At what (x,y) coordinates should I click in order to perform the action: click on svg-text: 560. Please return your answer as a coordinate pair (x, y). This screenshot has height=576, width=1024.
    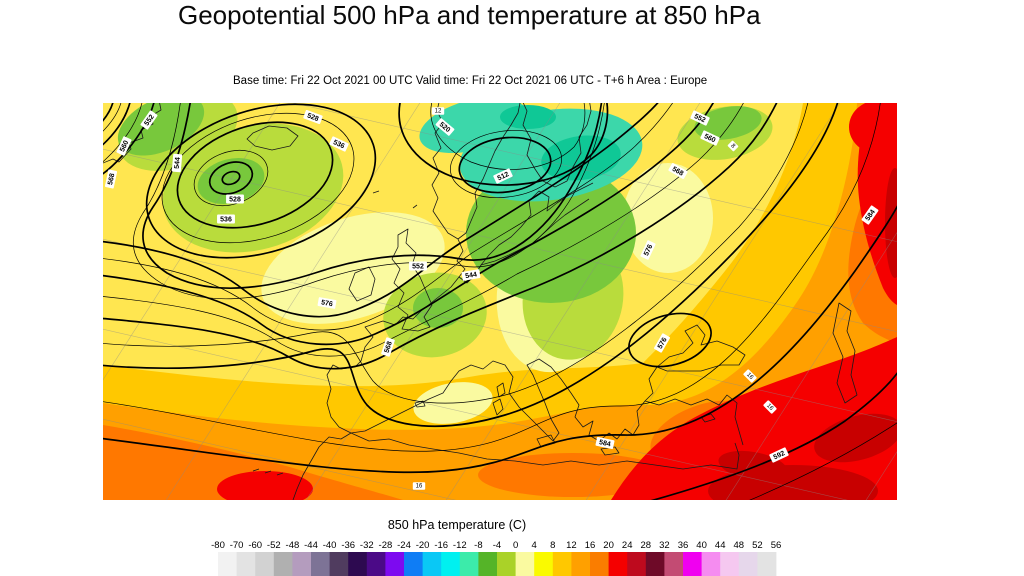
    Looking at the image, I should click on (710, 138).